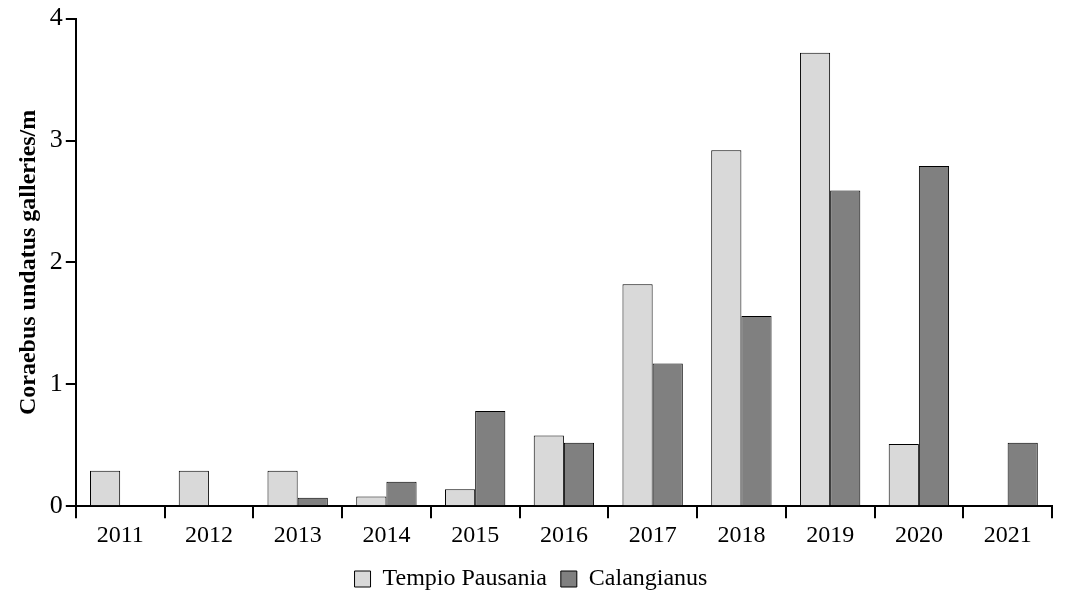 This screenshot has height=605, width=1066. I want to click on y-tick-label: 1, so click(56, 383).